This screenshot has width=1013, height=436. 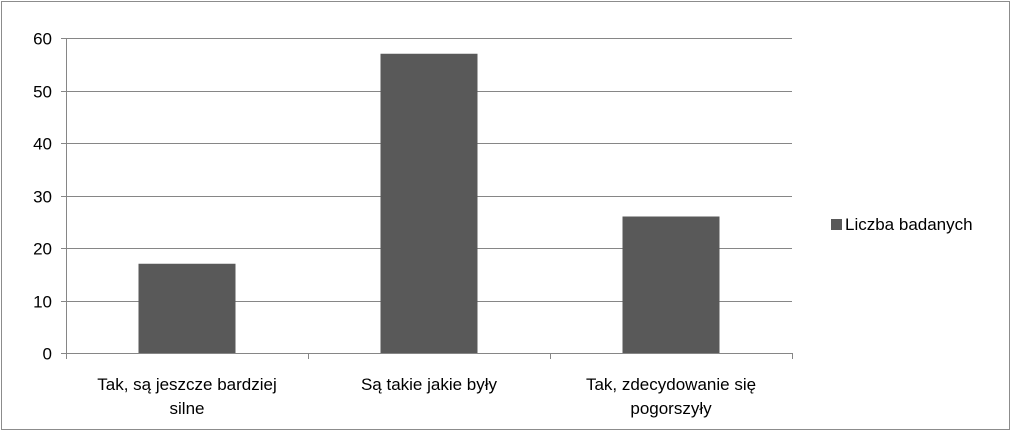 What do you see at coordinates (42, 249) in the screenshot?
I see `y-tick-label: 20` at bounding box center [42, 249].